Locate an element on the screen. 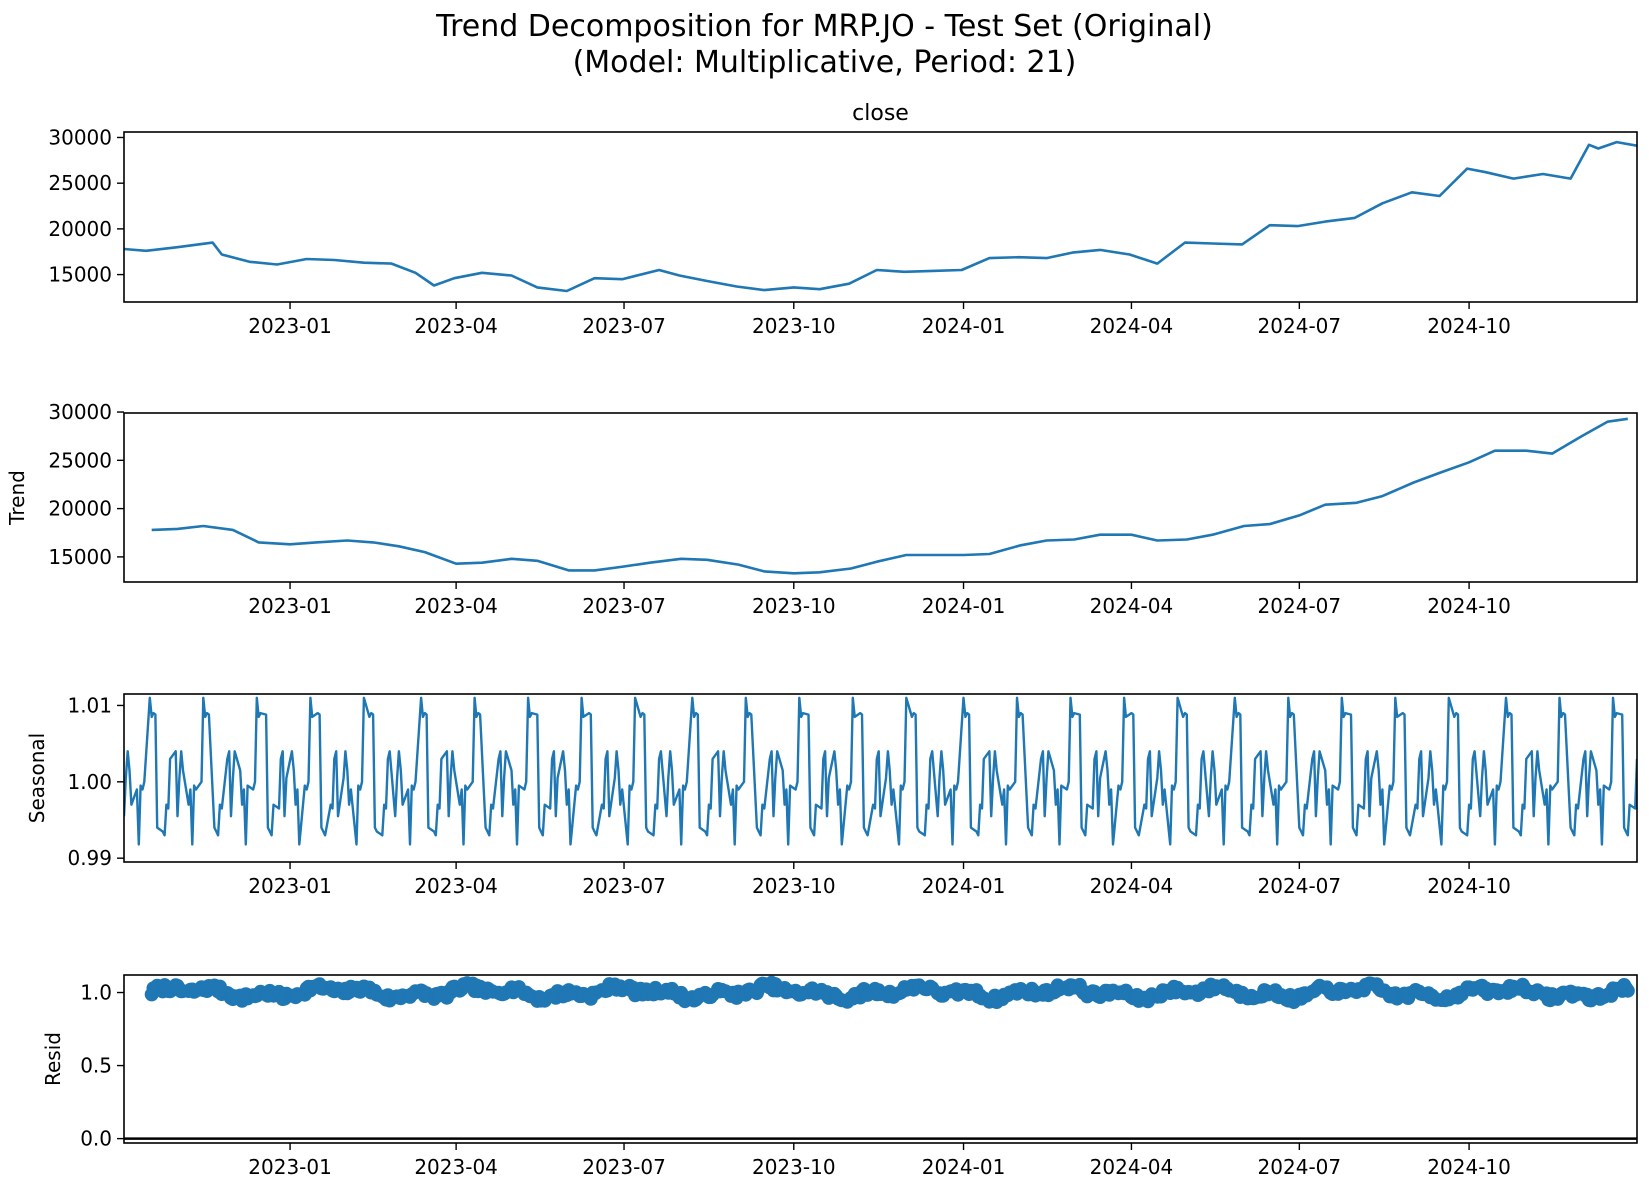 The image size is (1649, 1191). seasonal-y-axis-label: Seasonal is located at coordinates (37, 778).